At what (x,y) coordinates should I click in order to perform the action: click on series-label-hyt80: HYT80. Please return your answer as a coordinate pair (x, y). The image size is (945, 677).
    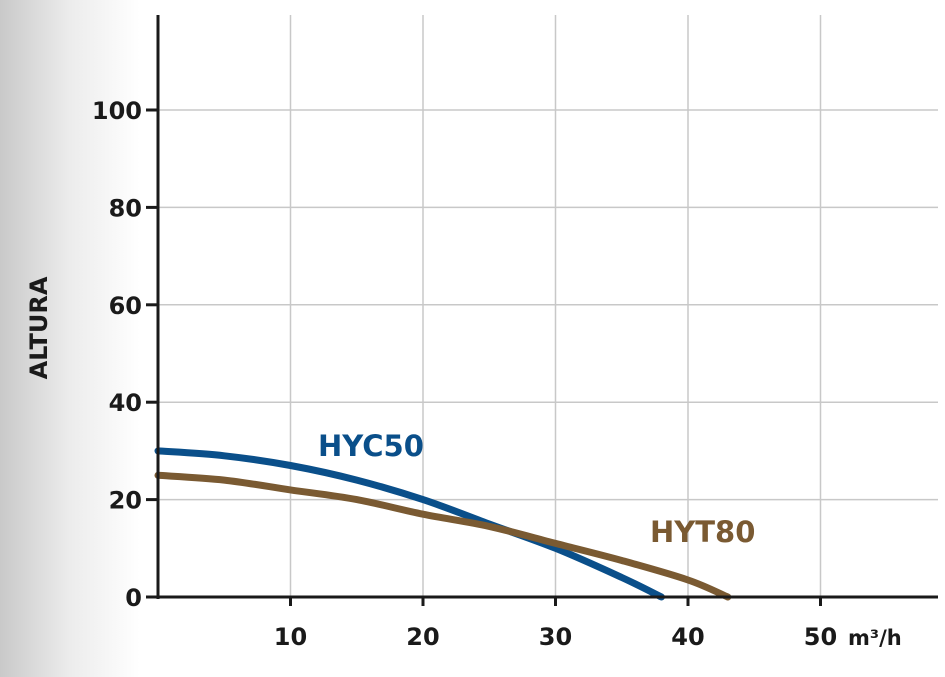
    Looking at the image, I should click on (702, 532).